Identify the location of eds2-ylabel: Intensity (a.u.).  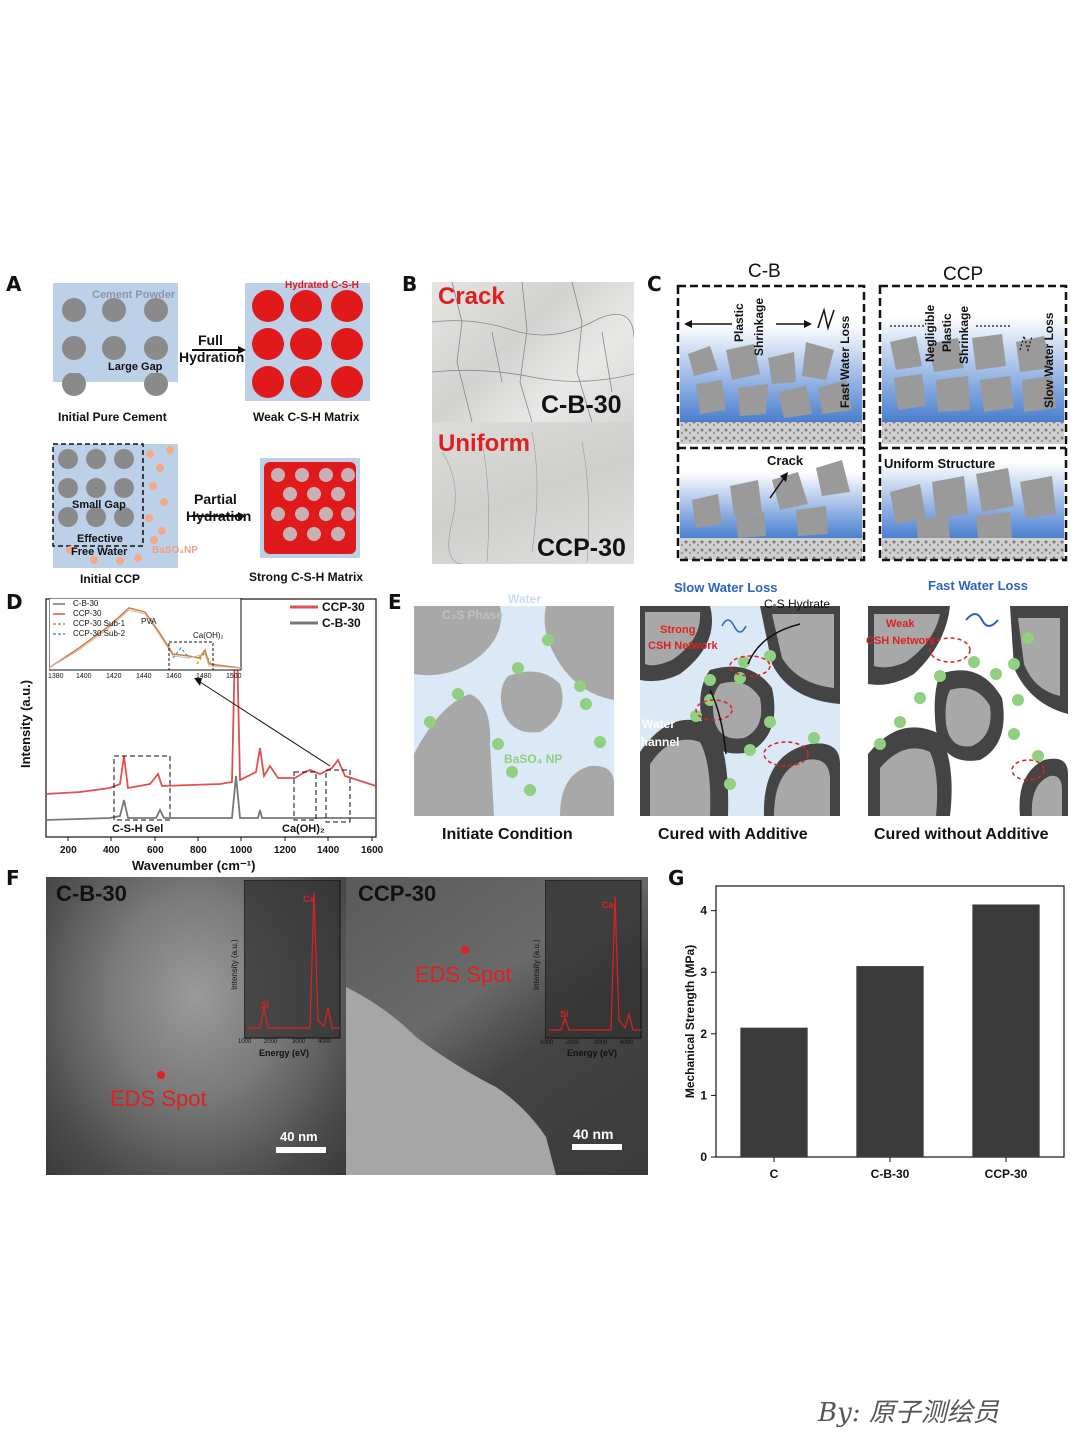
(536, 964).